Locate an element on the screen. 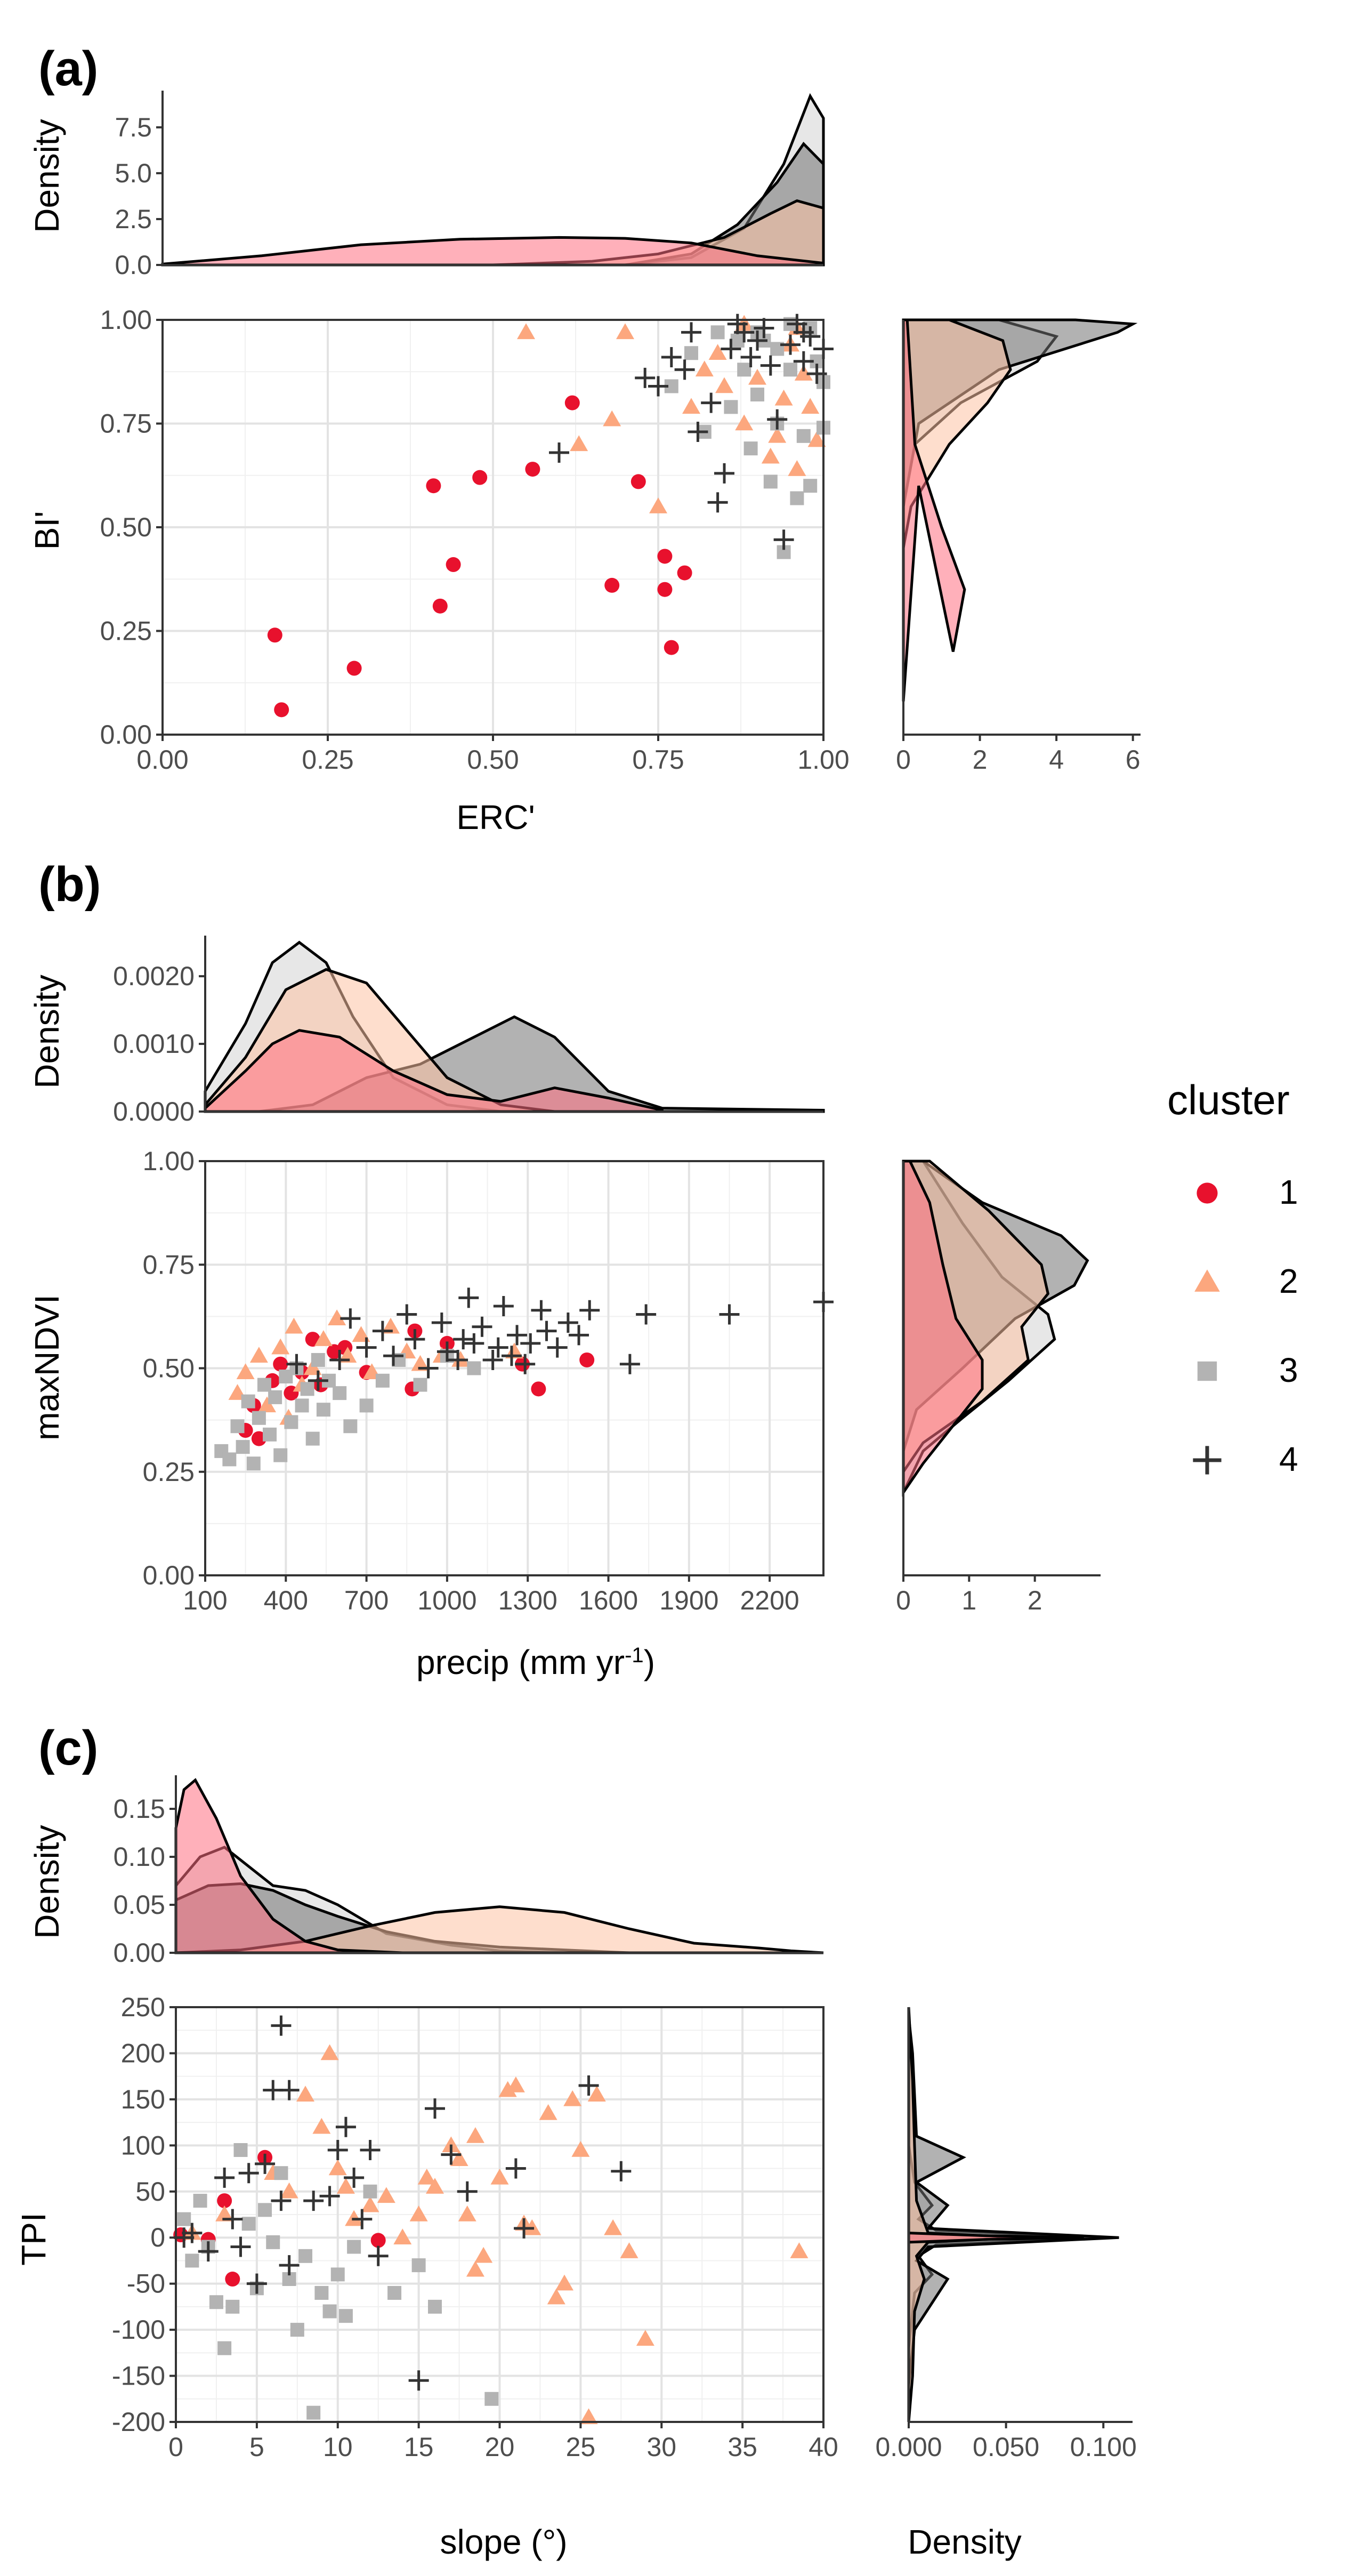 Image resolution: width=1358 pixels, height=2576 pixels. c-xtick-label: 10 is located at coordinates (338, 2447).